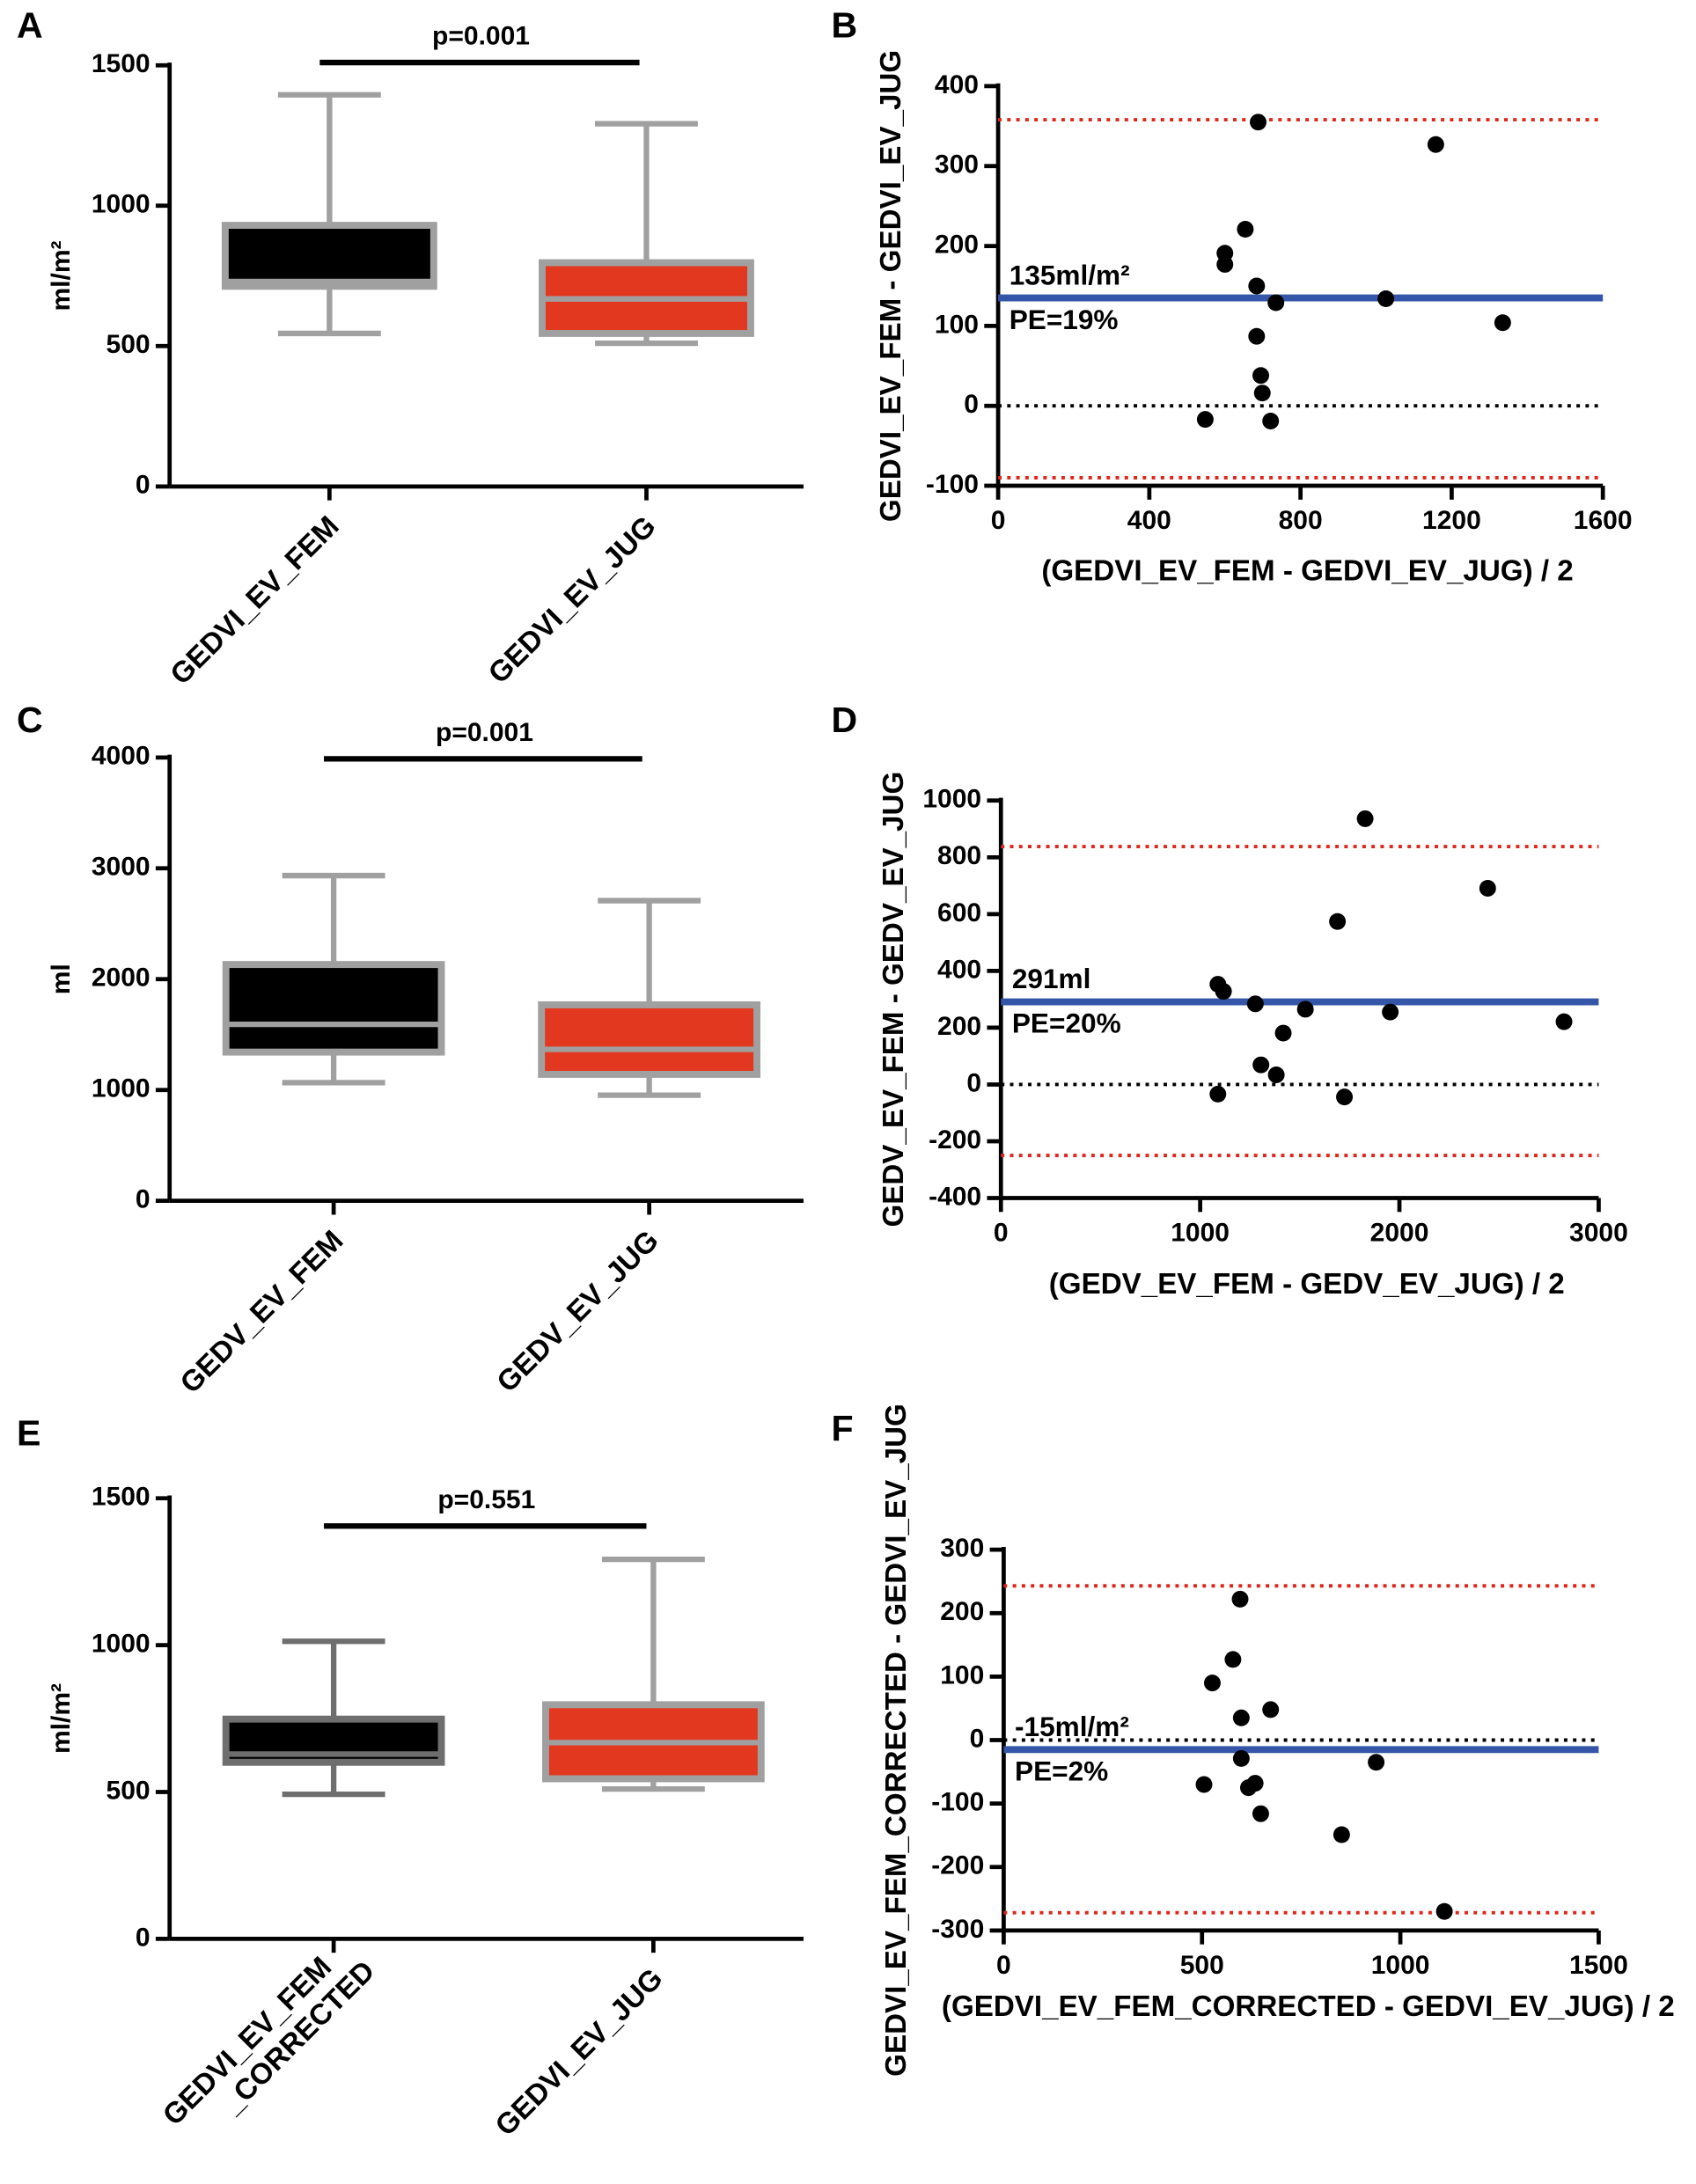 This screenshot has height=2184, width=1696. What do you see at coordinates (1061, 1771) in the screenshot?
I see `pe-label: PE=2%` at bounding box center [1061, 1771].